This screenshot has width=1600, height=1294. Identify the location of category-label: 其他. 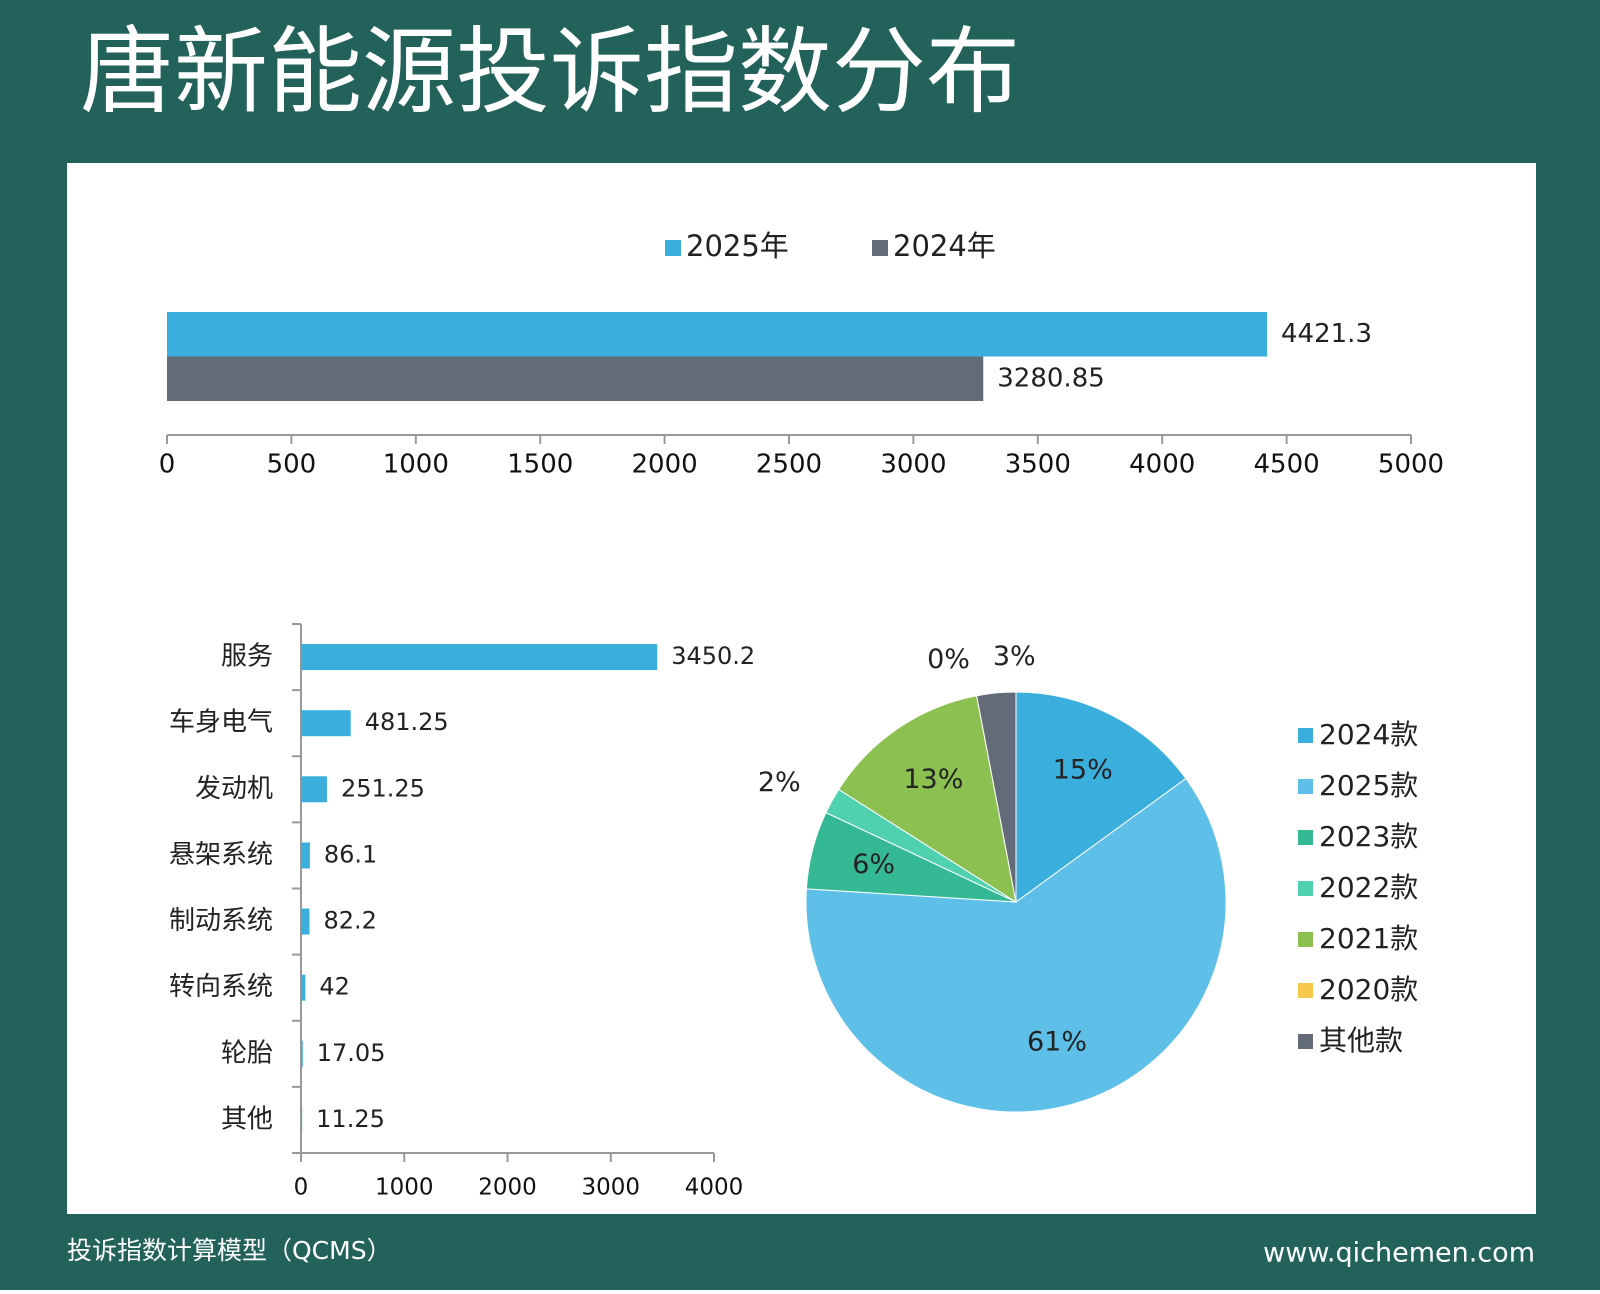
(247, 1119).